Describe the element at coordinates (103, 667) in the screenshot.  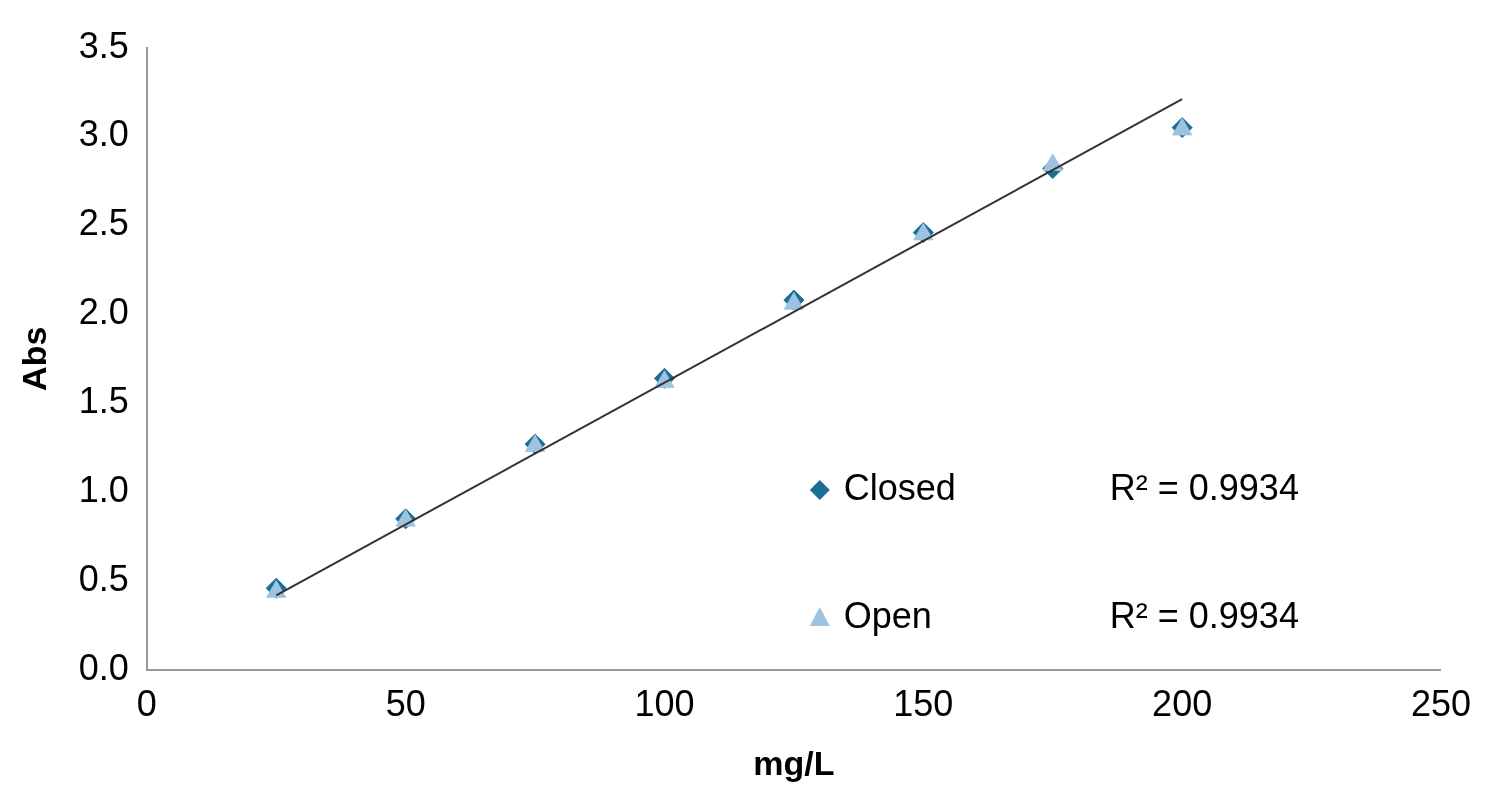
I see `y-tick-label: 0.0` at that location.